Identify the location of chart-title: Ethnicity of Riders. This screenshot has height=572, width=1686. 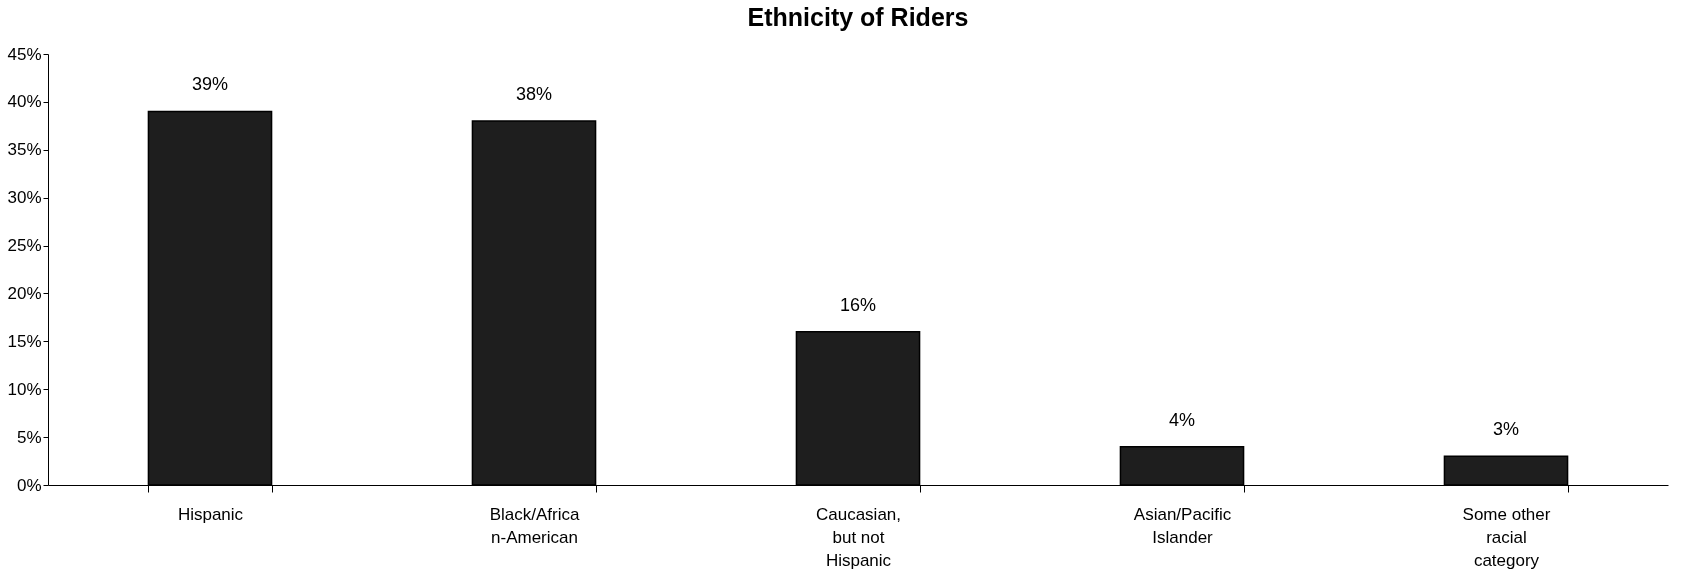
(858, 17).